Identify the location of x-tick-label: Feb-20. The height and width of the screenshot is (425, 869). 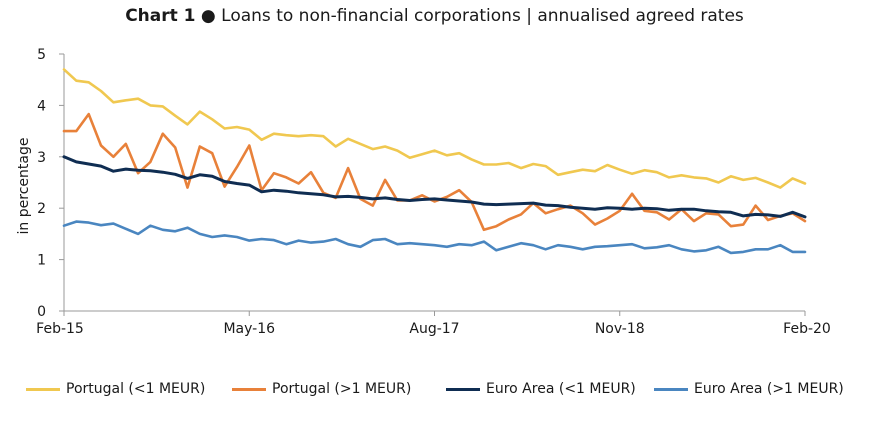
(807, 329).